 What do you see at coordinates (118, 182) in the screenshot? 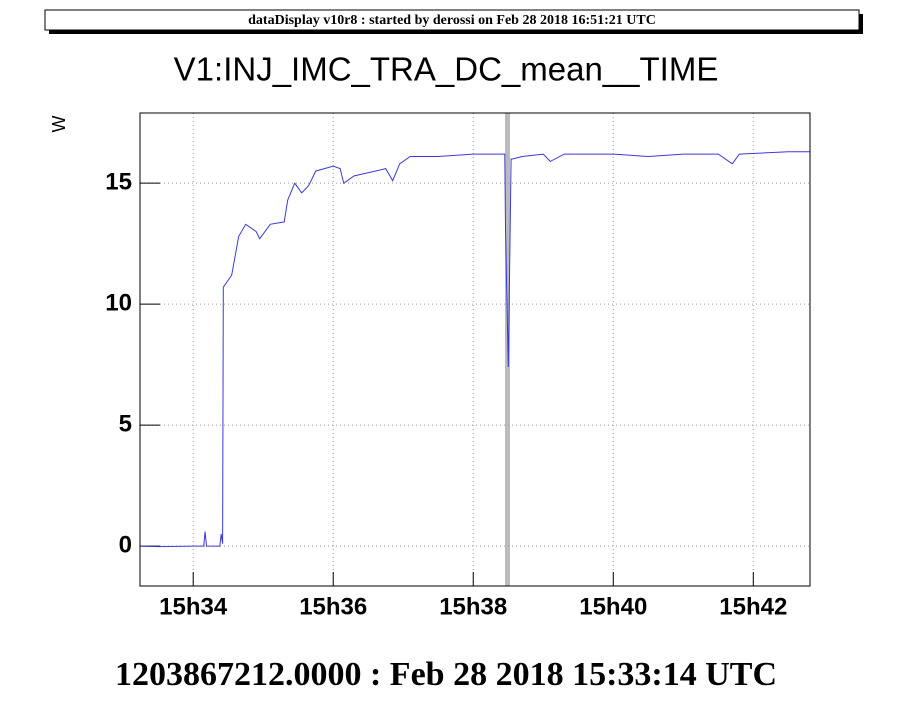
I see `y-tick-label: 15` at bounding box center [118, 182].